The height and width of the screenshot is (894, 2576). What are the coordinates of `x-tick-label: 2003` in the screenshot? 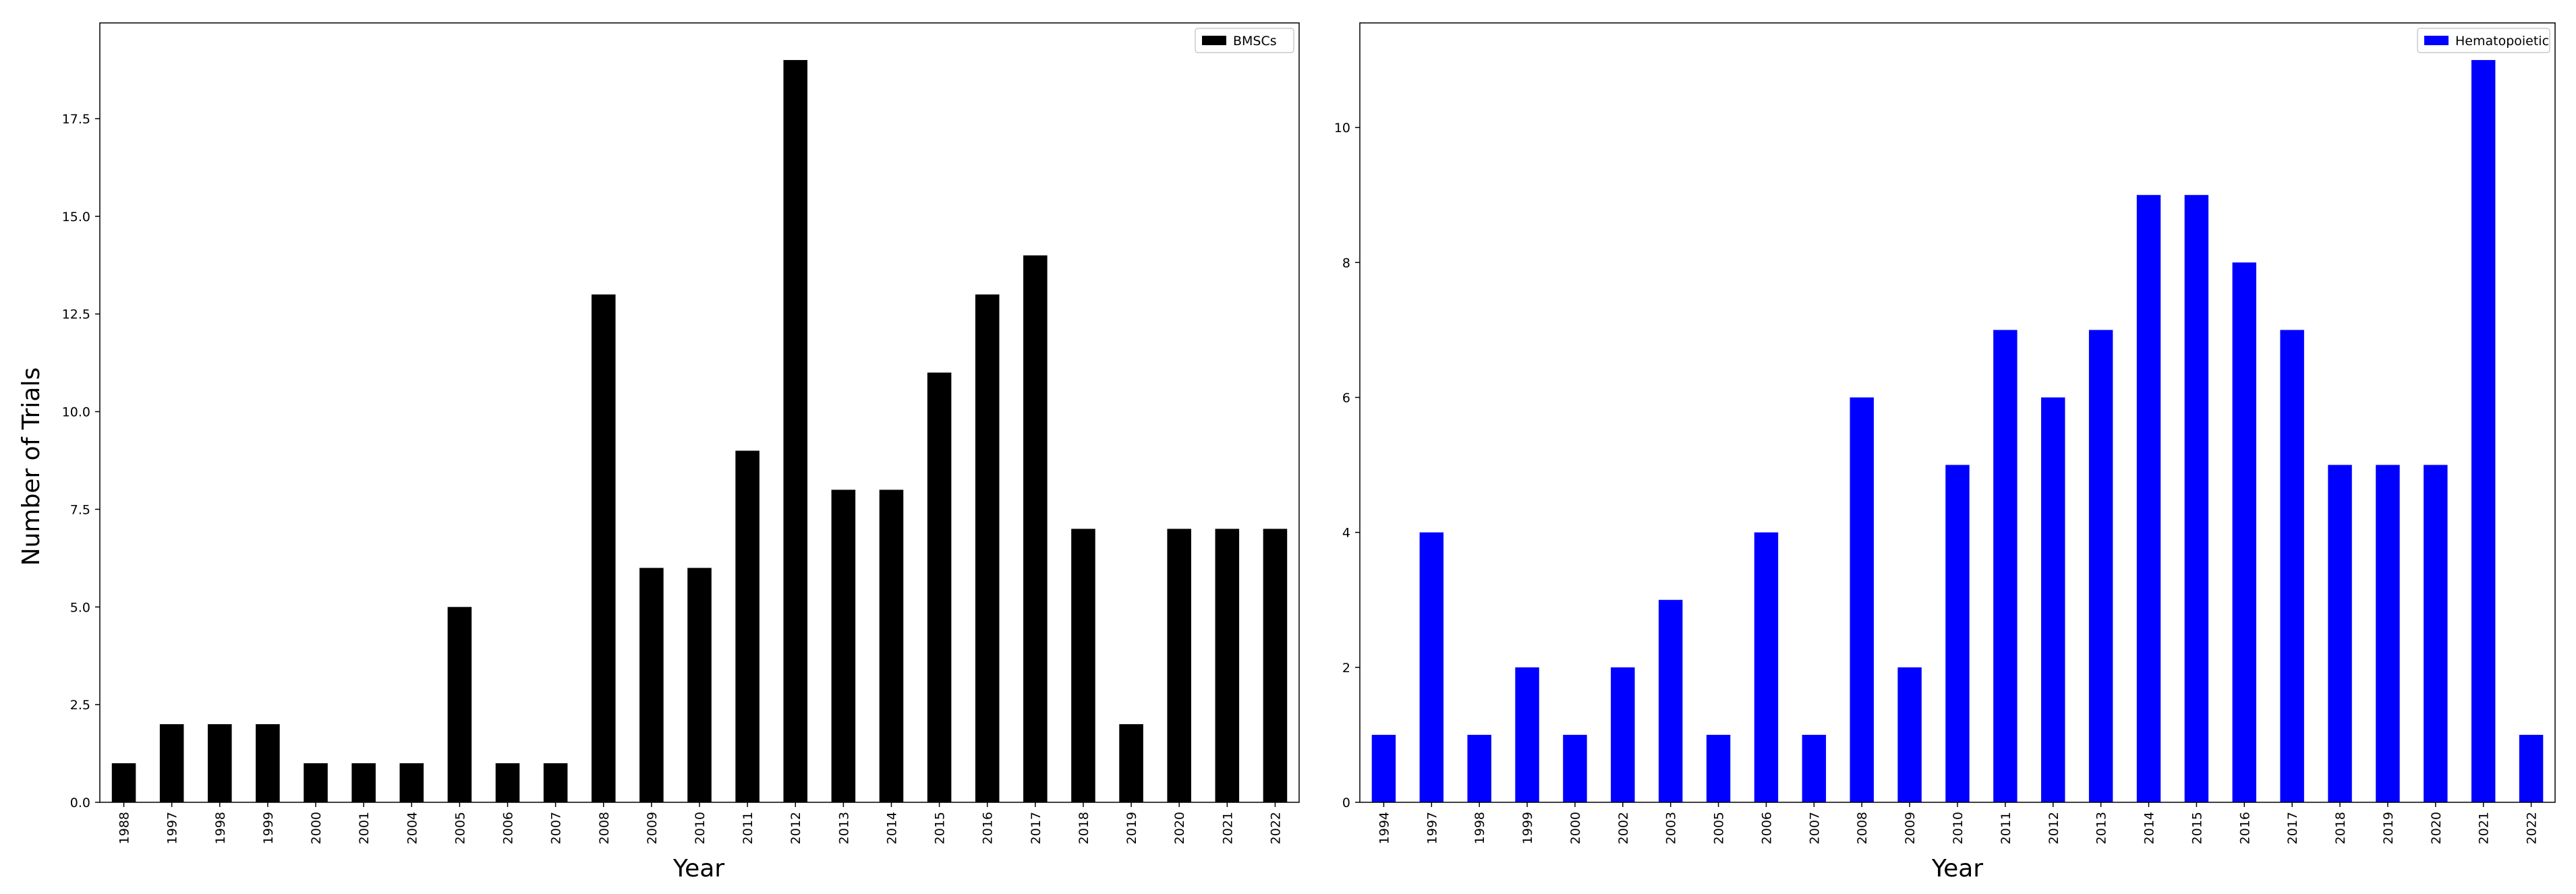 It's located at (1671, 828).